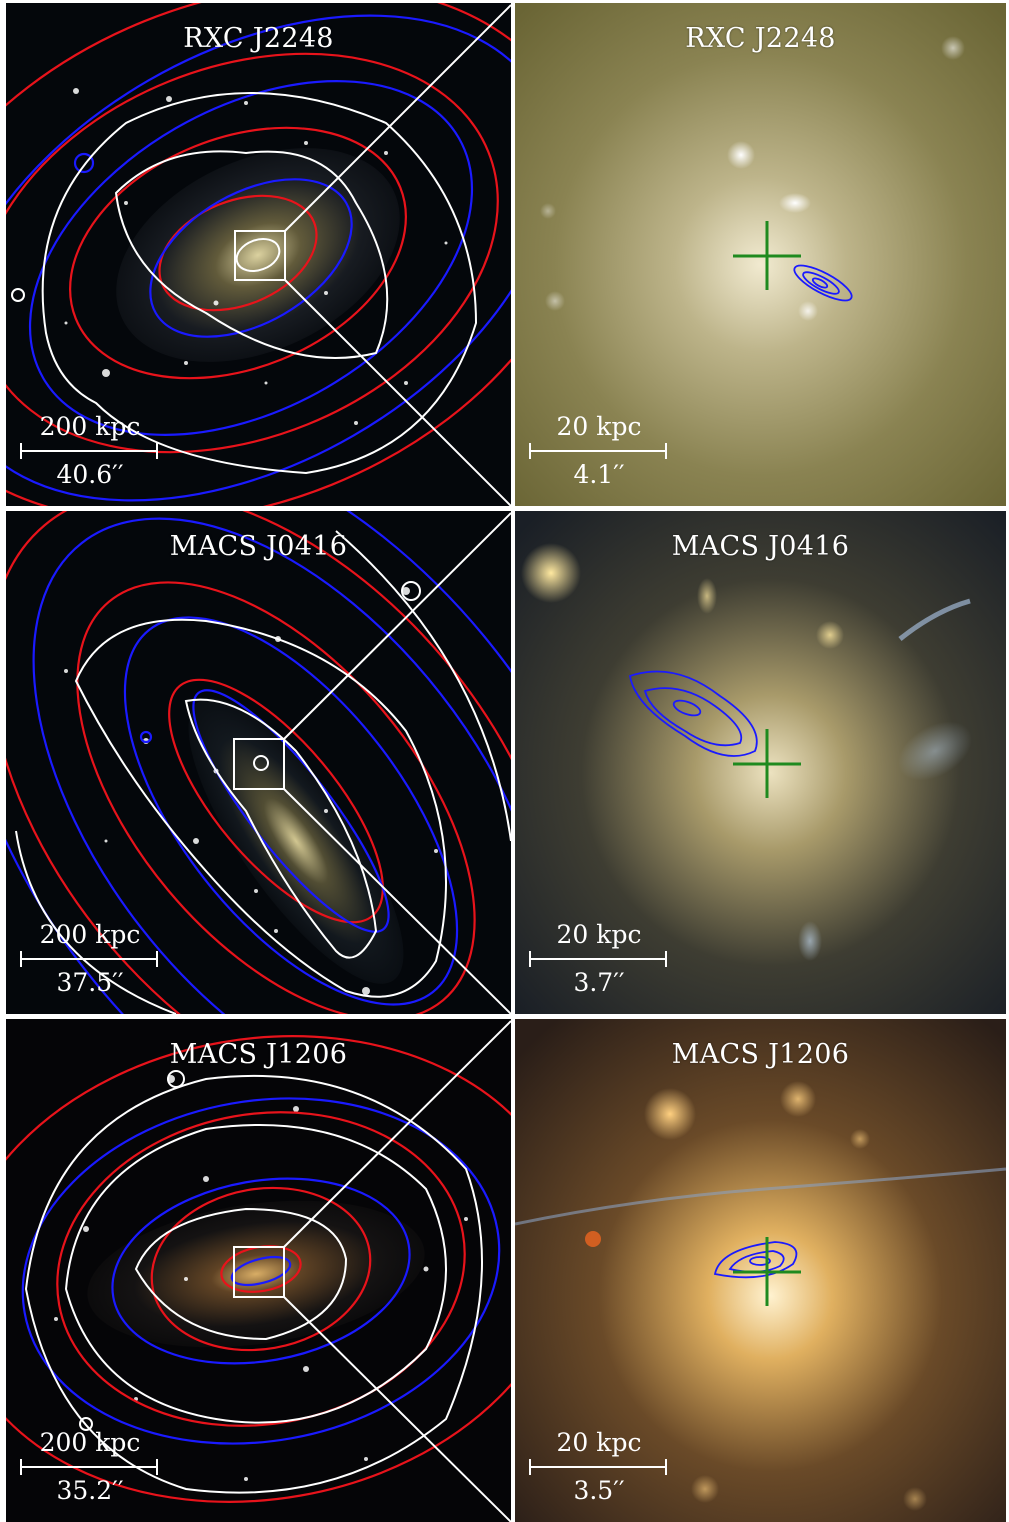  I want to click on scale-arcsec-label: 3.7′′, so click(599, 982).